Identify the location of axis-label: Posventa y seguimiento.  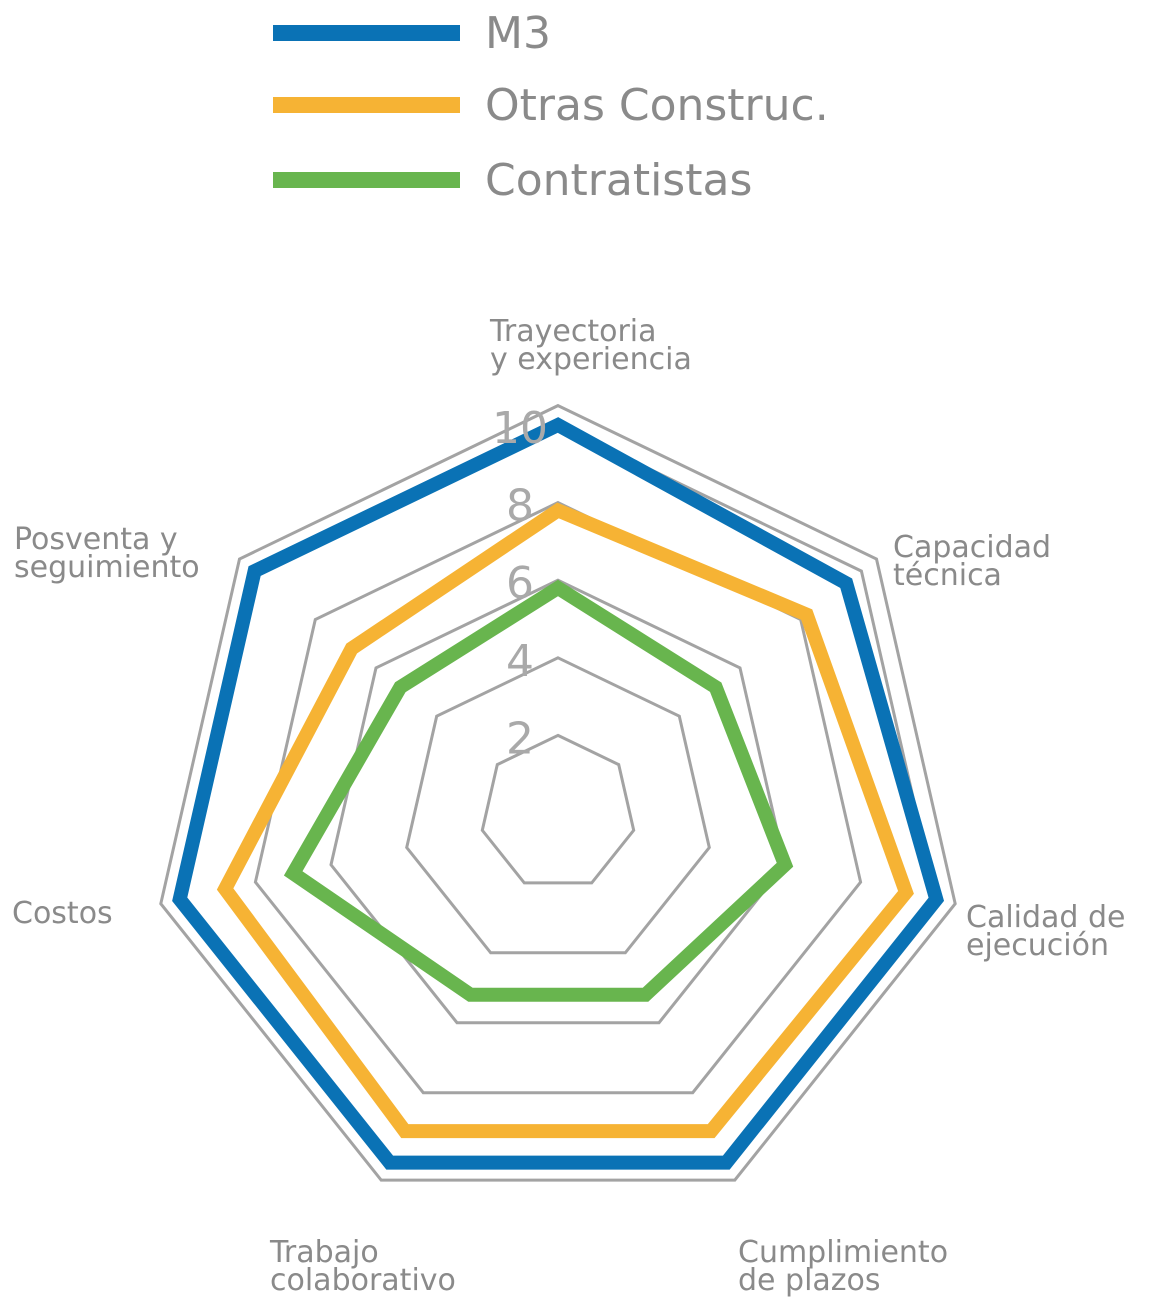
(107, 553).